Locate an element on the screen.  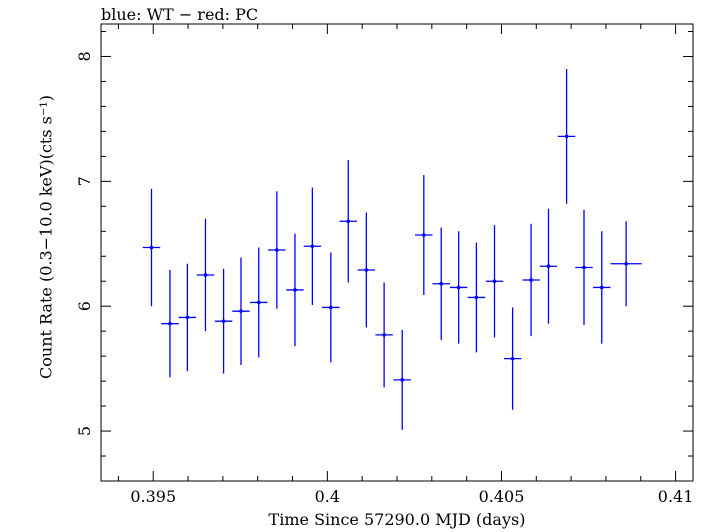
y-tick-label: 7 is located at coordinates (84, 181).